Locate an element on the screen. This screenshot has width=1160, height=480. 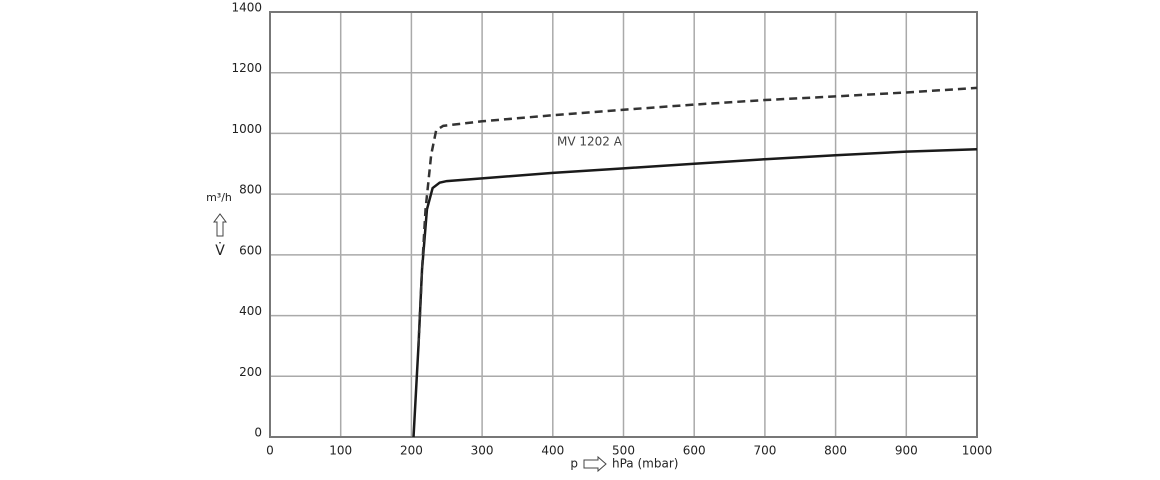
y-tick-label: 200 is located at coordinates (250, 372).